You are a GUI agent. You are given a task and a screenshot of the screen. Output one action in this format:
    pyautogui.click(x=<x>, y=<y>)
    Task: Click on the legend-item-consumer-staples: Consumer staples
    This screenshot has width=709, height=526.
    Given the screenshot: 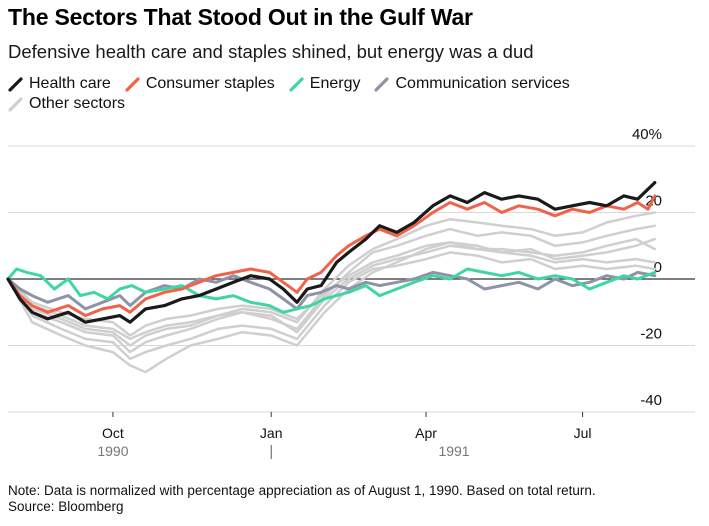 What is the action you would take?
    pyautogui.click(x=200, y=84)
    